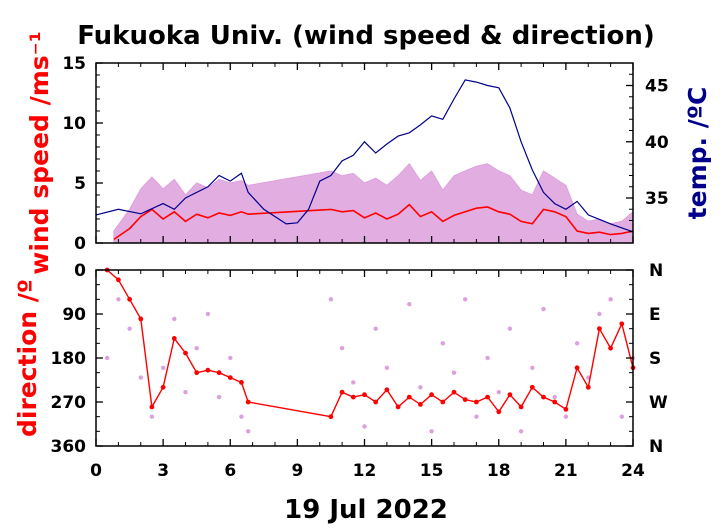  Describe the element at coordinates (365, 471) in the screenshot. I see `hour-tick-label-12: 12` at that location.